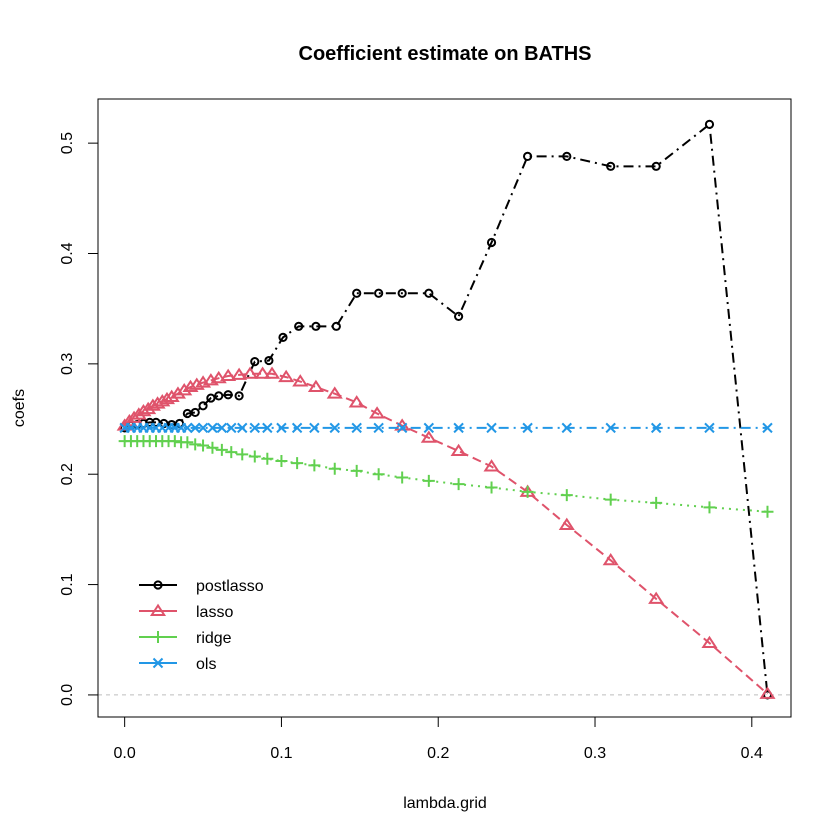 Image resolution: width=840 pixels, height=840 pixels. I want to click on legend-item-ols: ols, so click(177, 664).